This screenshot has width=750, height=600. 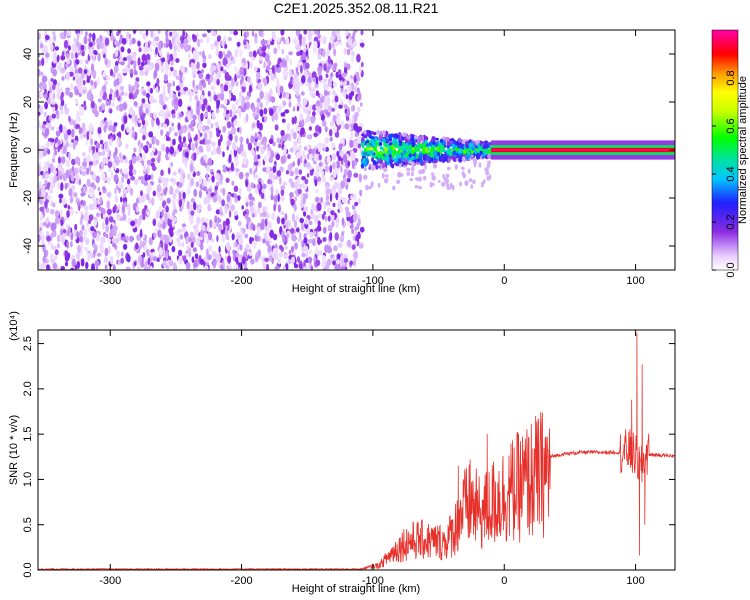 I want to click on x-tick-label: -100, so click(x=373, y=281).